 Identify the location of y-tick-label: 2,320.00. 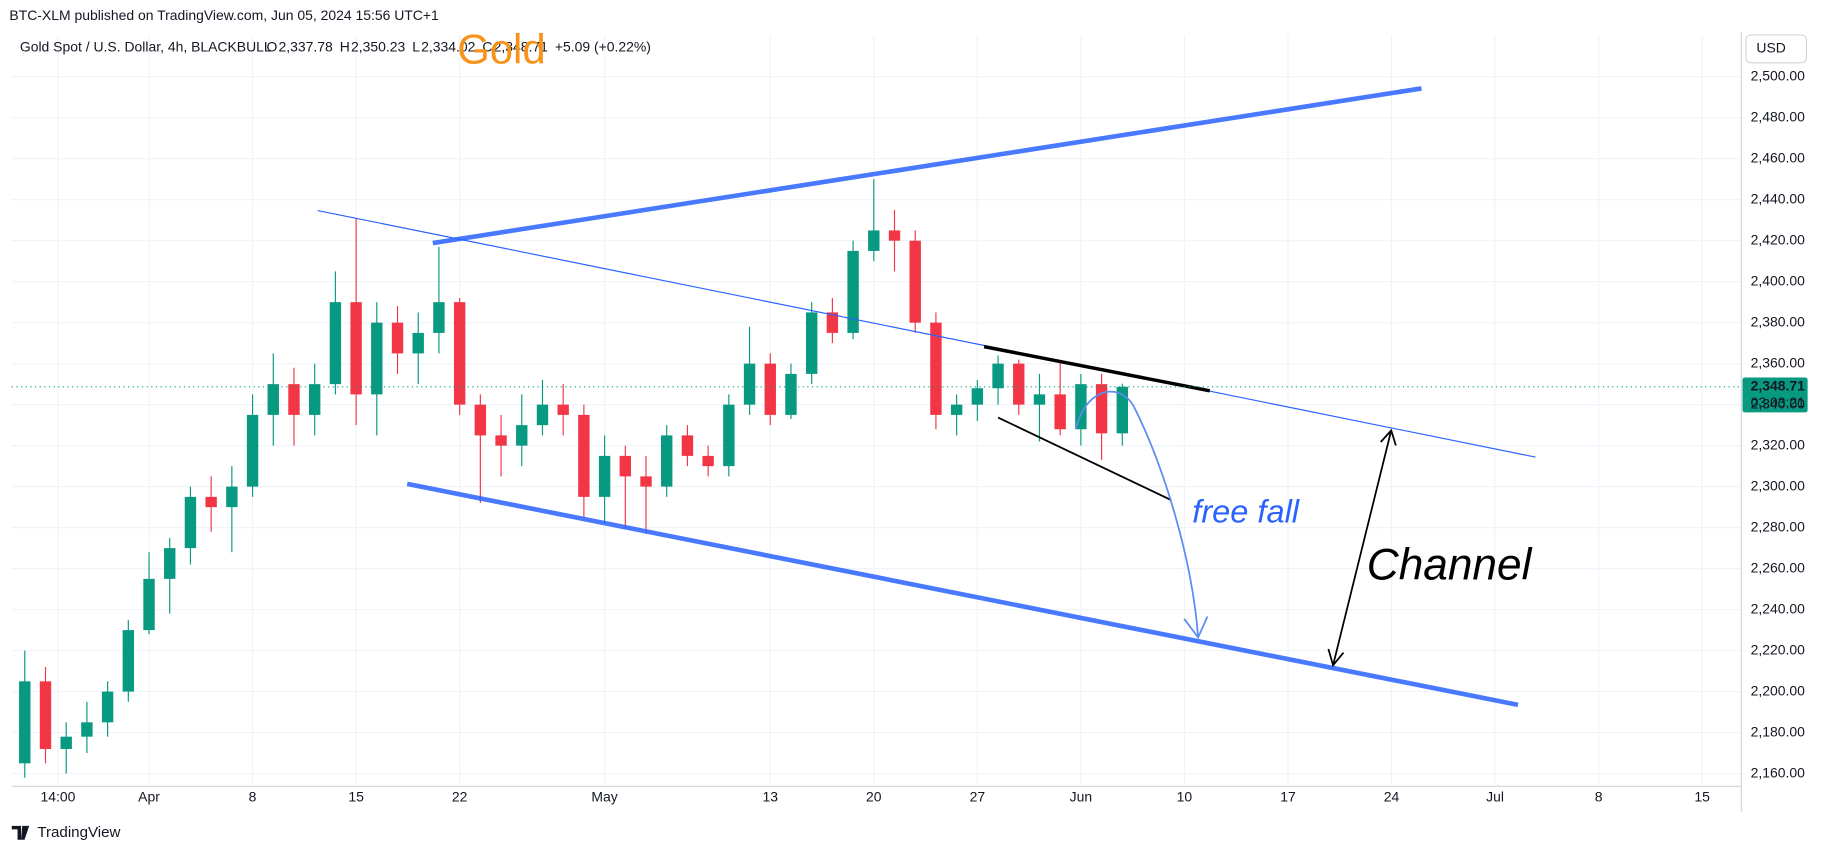
(1778, 444).